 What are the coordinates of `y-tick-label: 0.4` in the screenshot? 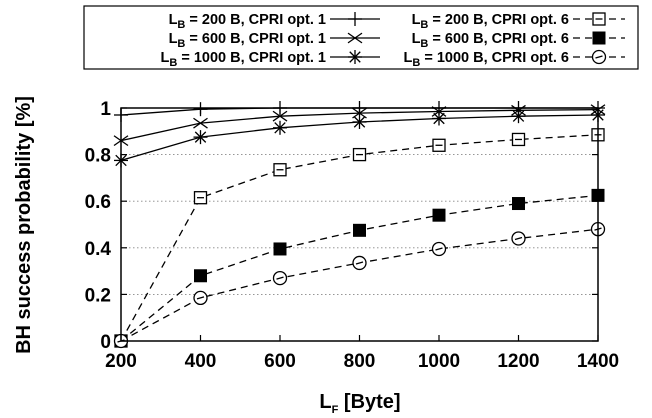 It's located at (98, 249).